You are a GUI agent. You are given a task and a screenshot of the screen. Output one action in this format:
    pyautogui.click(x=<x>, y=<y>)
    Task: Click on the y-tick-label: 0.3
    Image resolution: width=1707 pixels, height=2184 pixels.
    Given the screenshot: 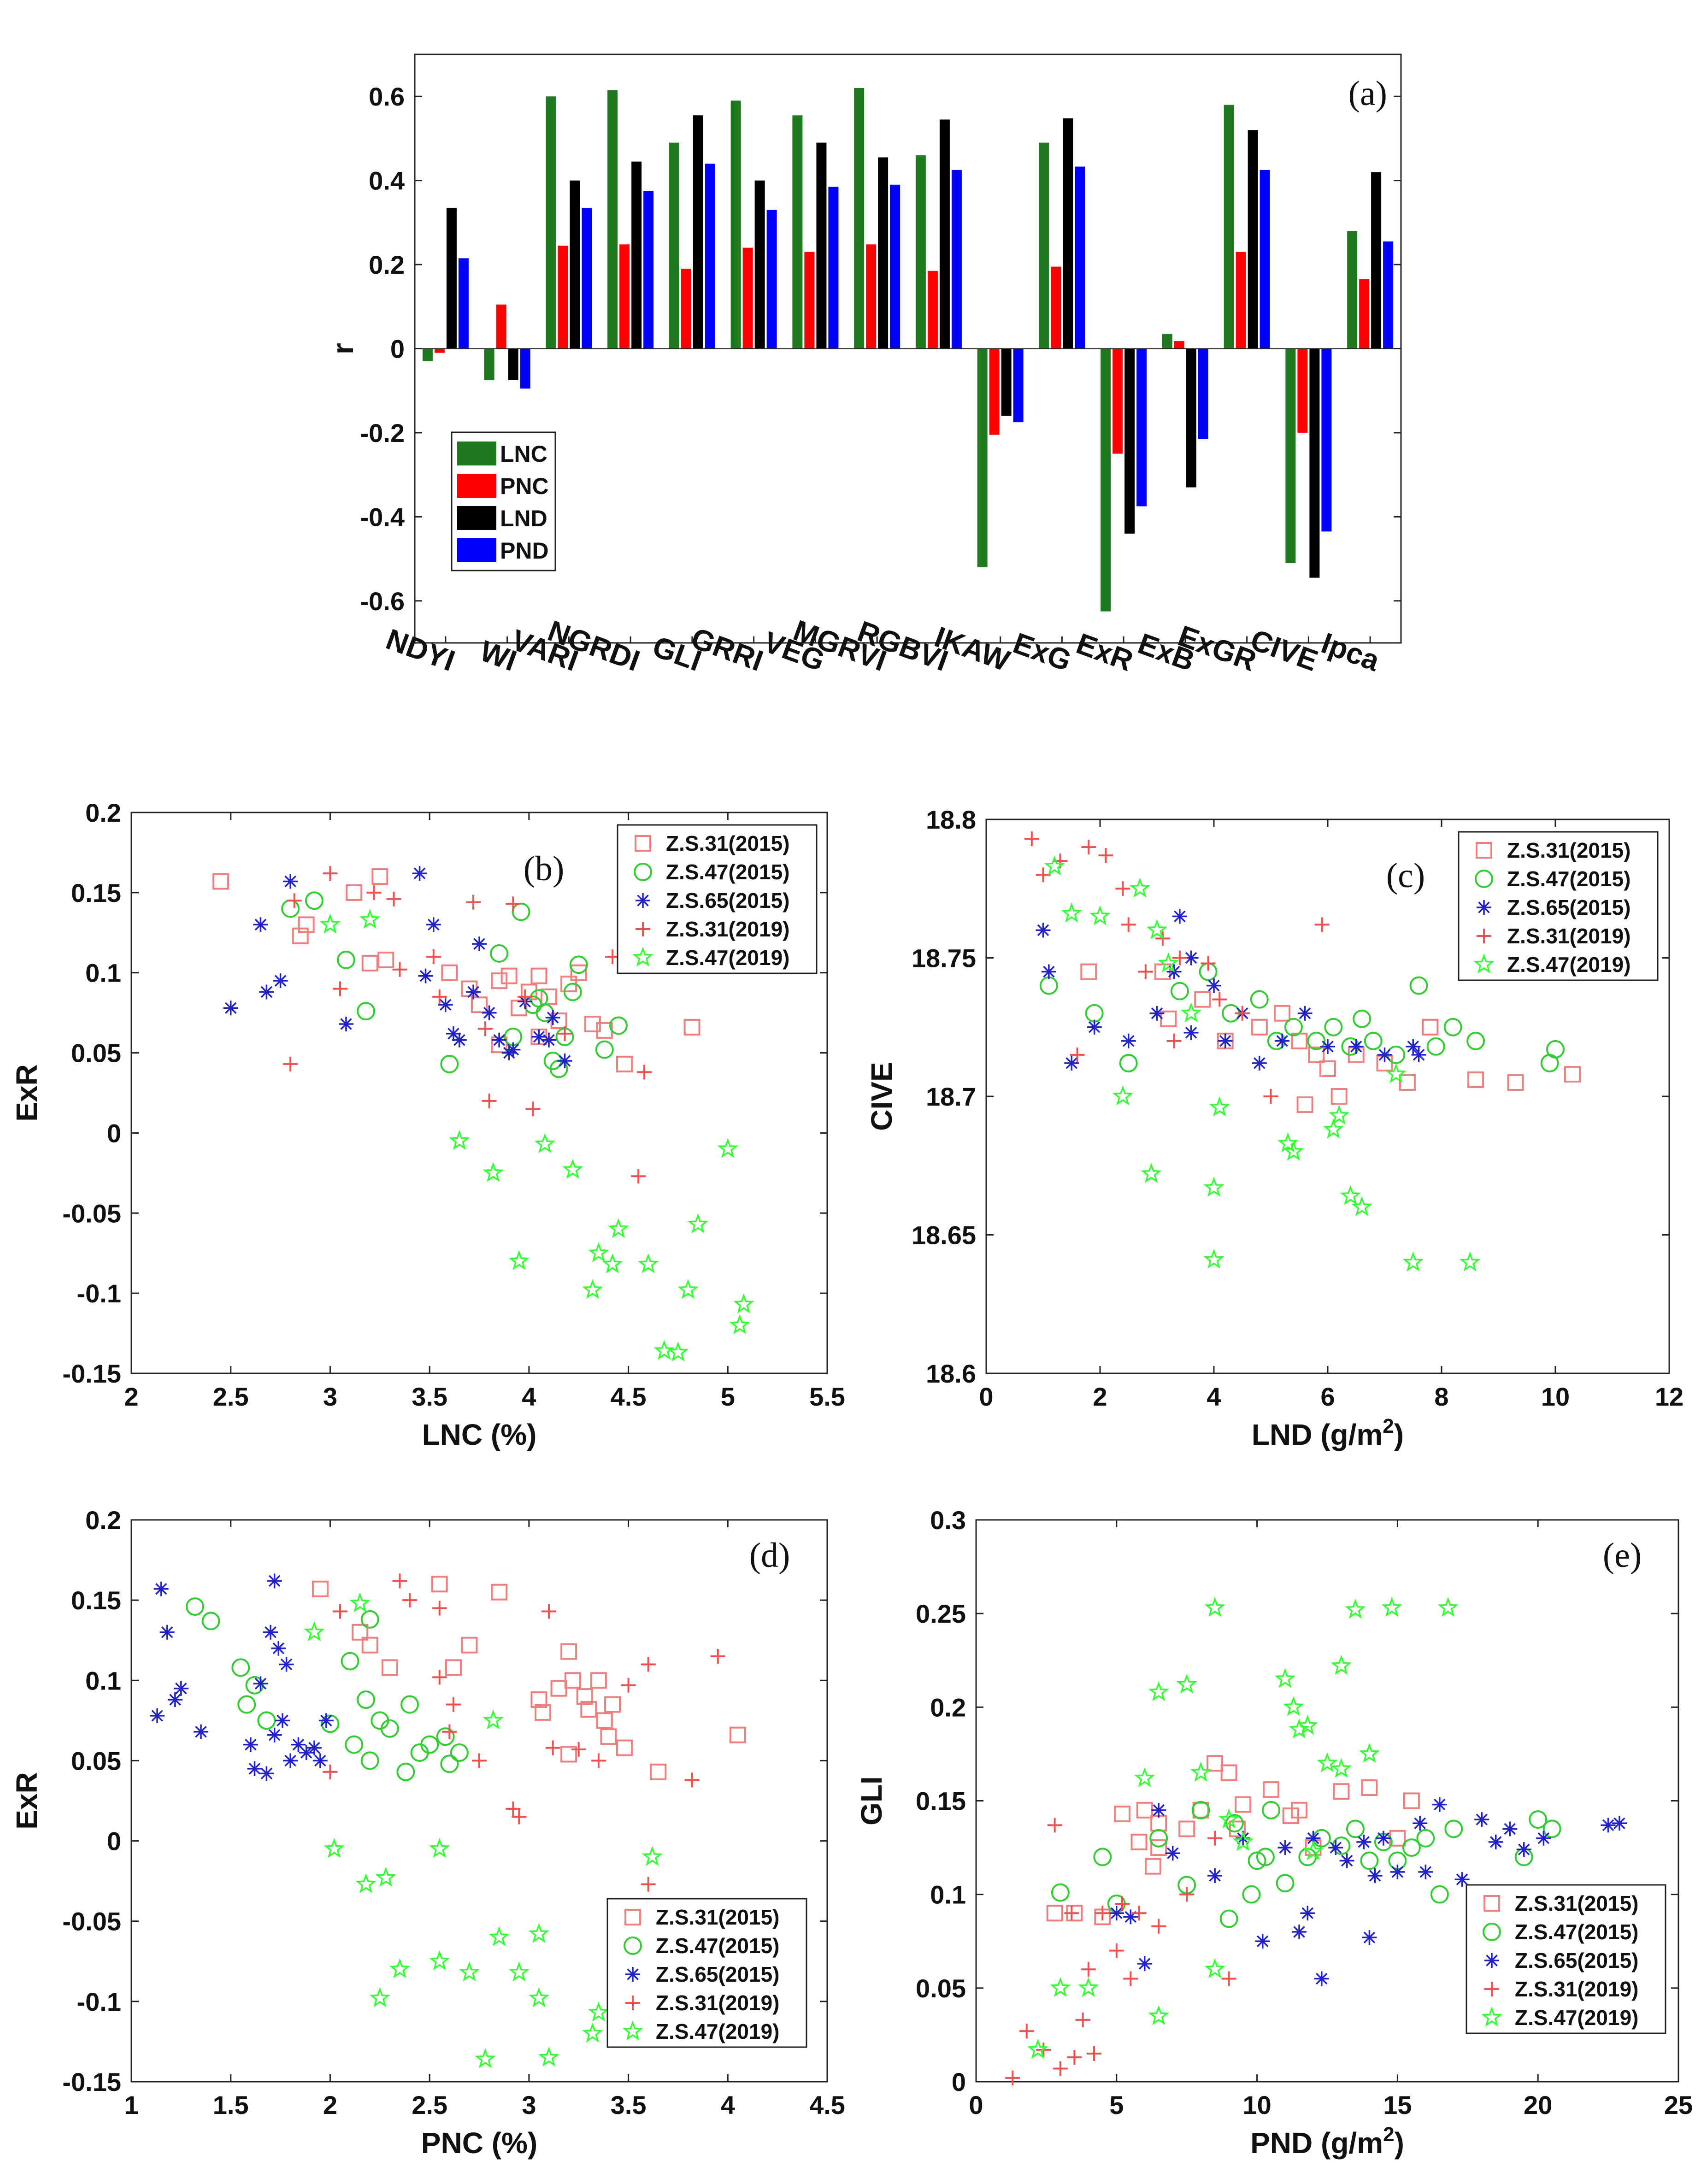 What is the action you would take?
    pyautogui.click(x=948, y=1520)
    